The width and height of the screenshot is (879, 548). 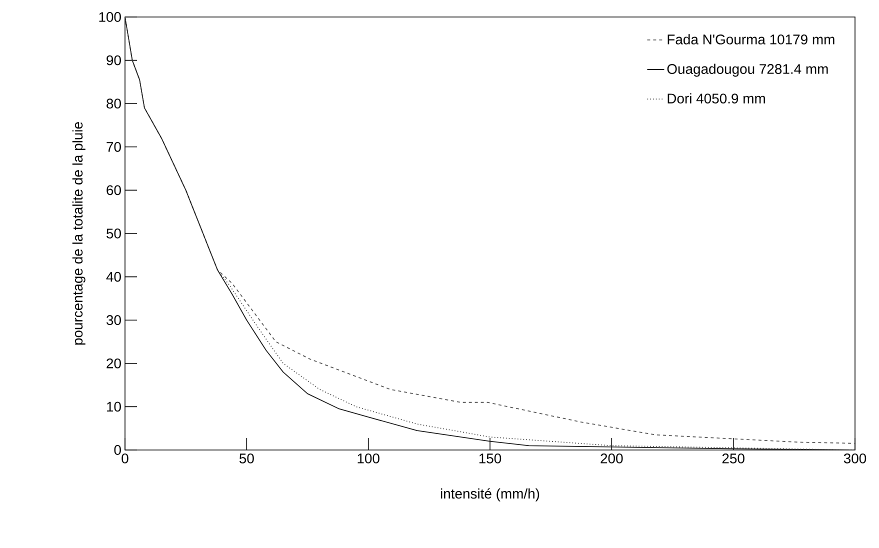 I want to click on legend-label: Dori 4050.9 mm, so click(x=716, y=98).